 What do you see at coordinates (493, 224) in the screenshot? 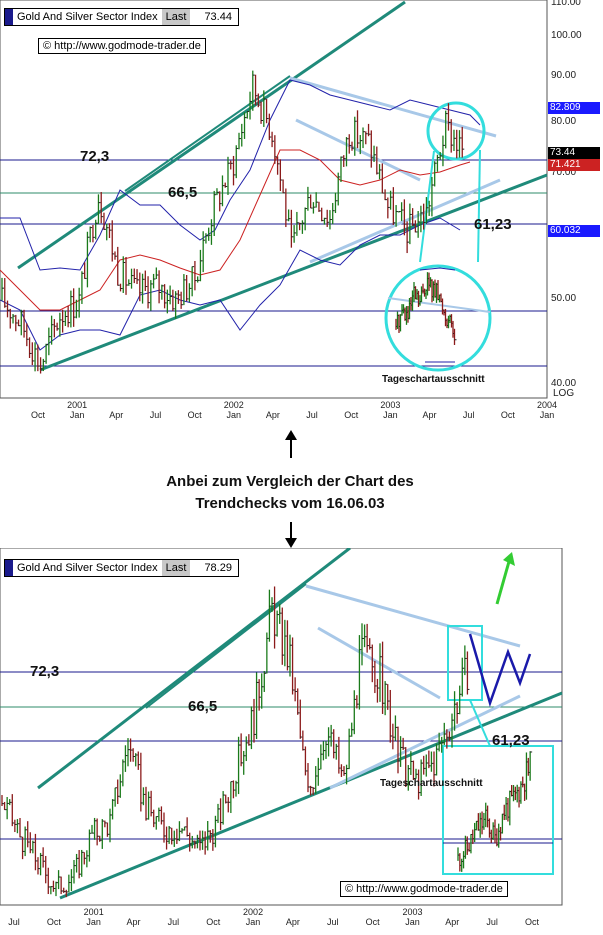
I see `level-61-label: 61,23` at bounding box center [493, 224].